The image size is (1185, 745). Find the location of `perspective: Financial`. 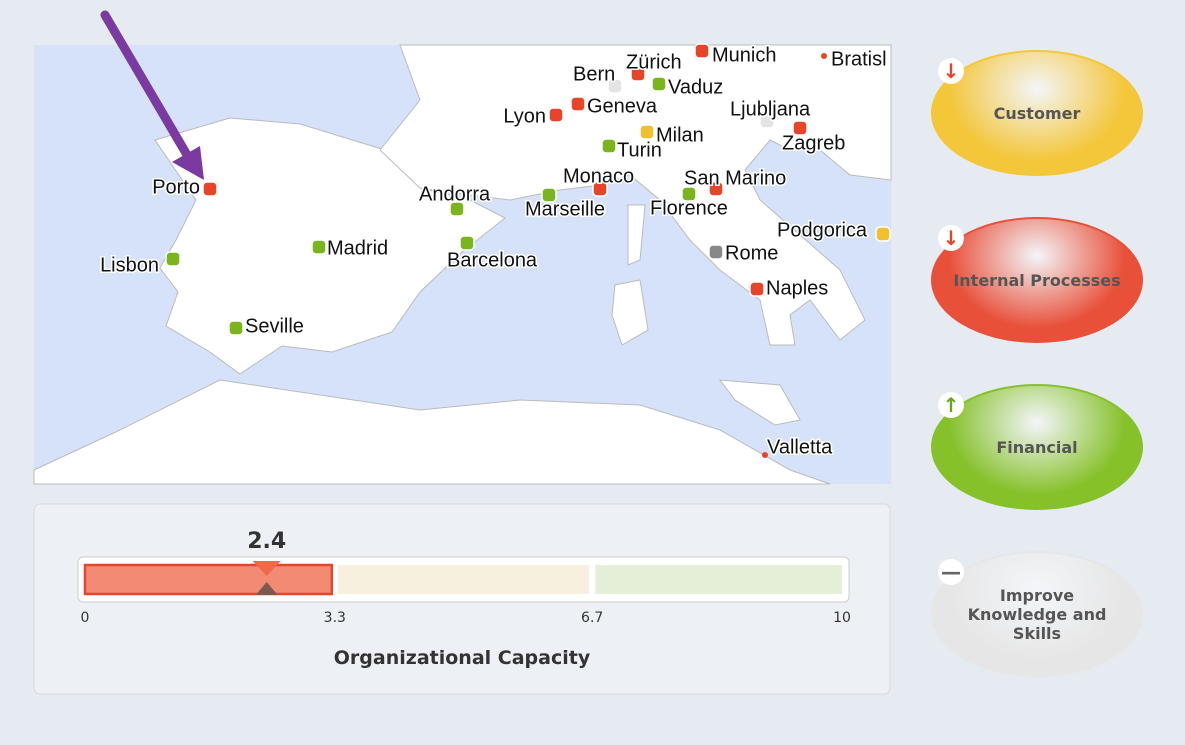

perspective: Financial is located at coordinates (1037, 447).